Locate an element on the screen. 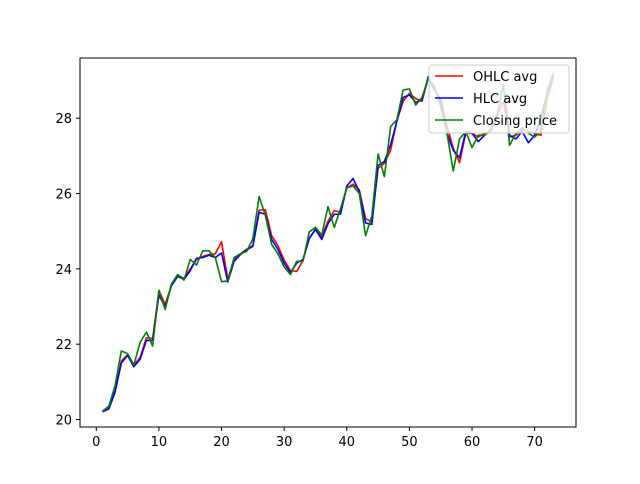 This screenshot has height=484, width=640. legend-label: Closing price is located at coordinates (515, 121).